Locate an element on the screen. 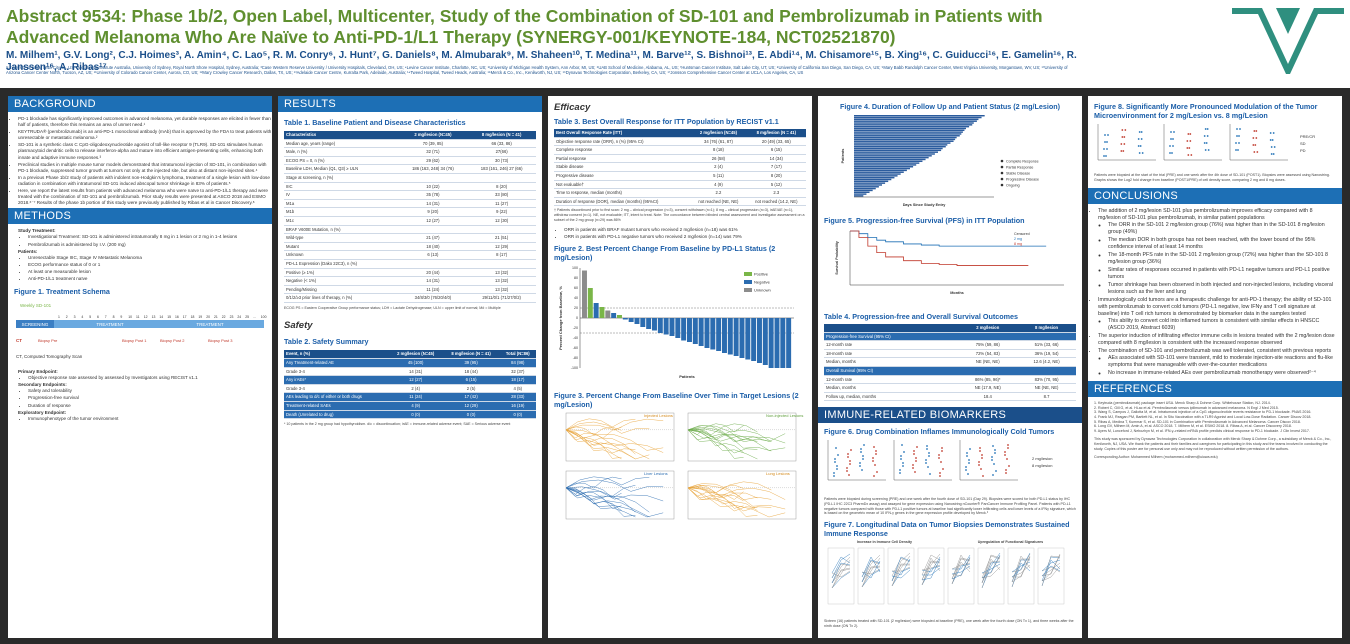  table-1-cell-11-1: 21 (47) is located at coordinates (433, 238).